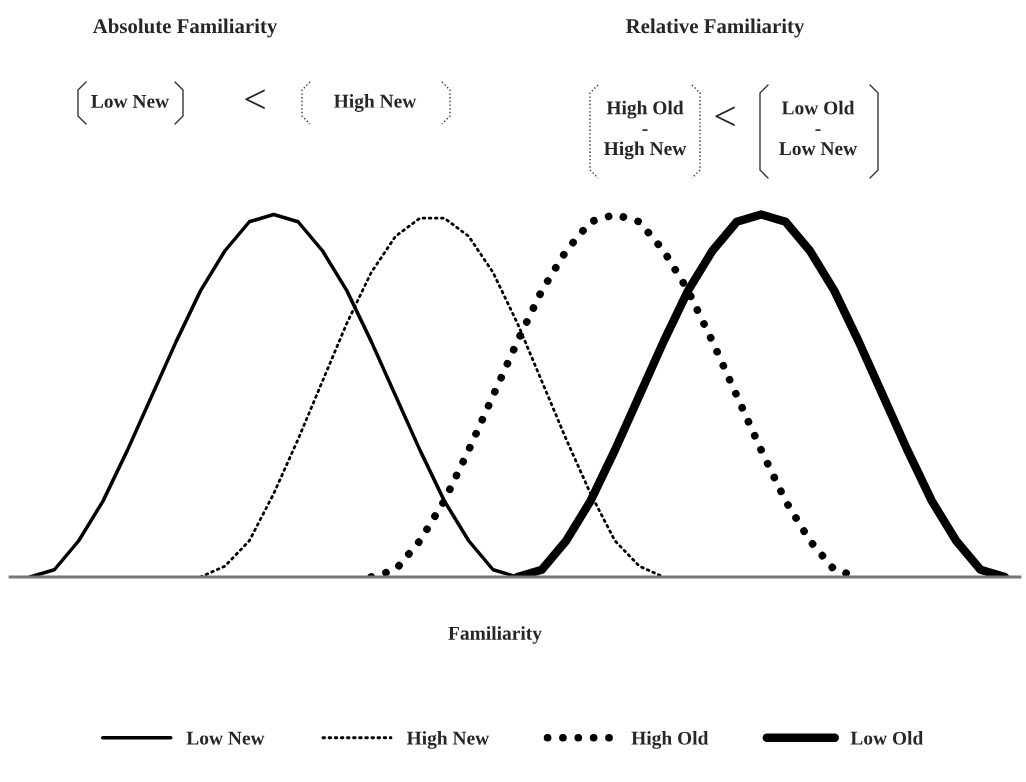  I want to click on legend-label: Low Old, so click(887, 738).